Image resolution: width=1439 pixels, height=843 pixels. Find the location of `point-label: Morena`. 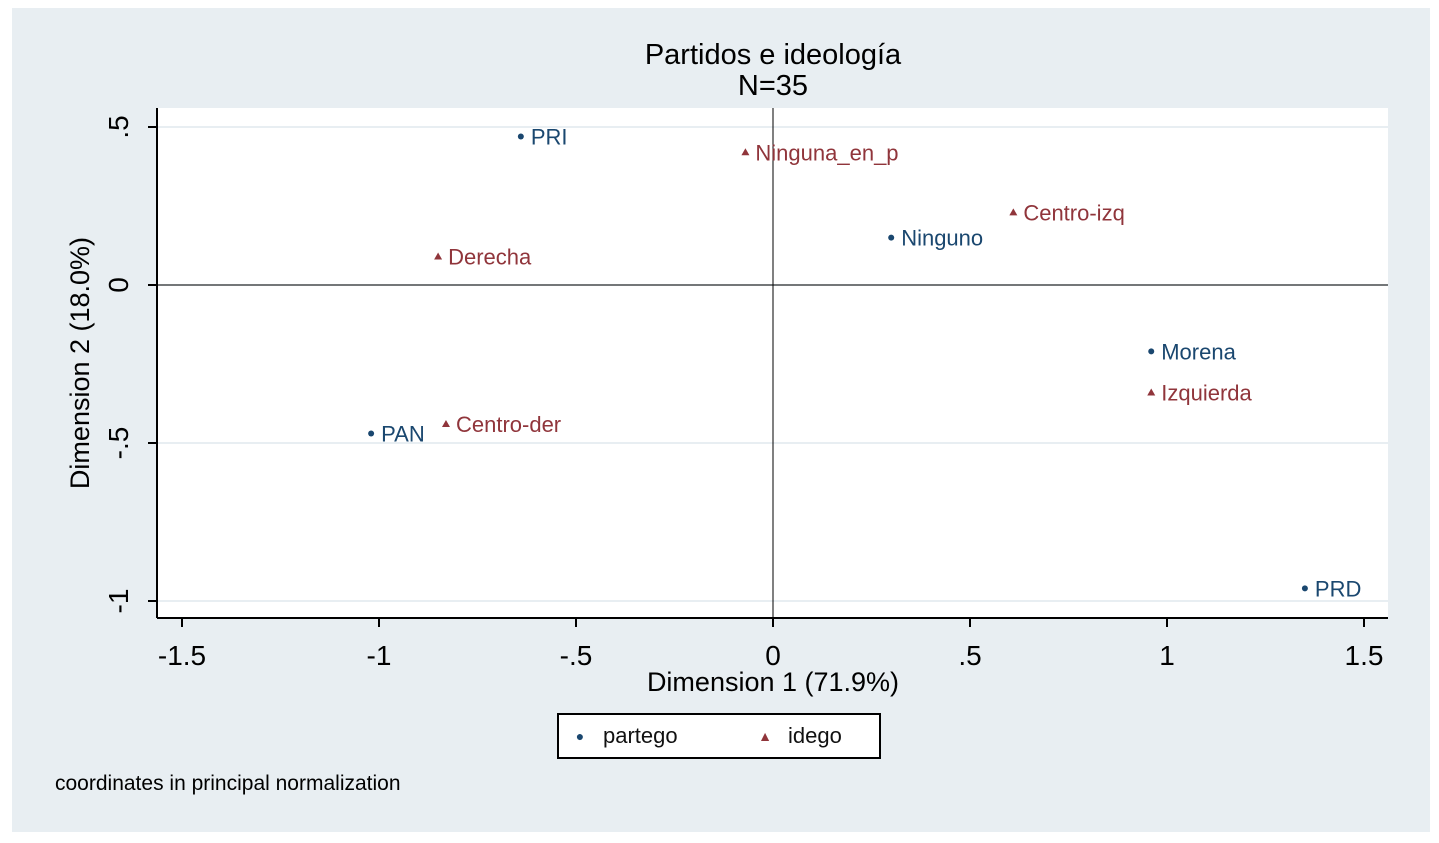

point-label: Morena is located at coordinates (1198, 351).